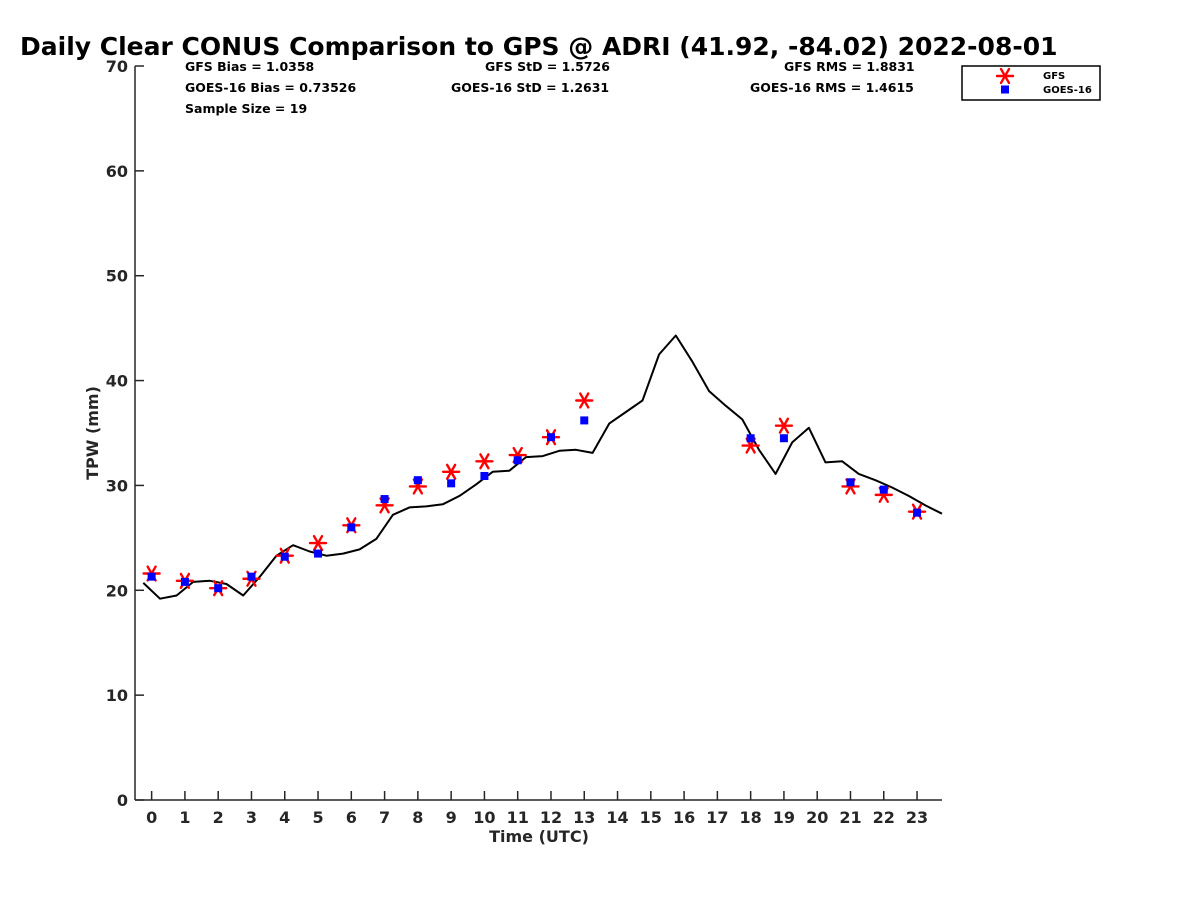 This screenshot has height=900, width=1200. I want to click on x-tick-label: 3, so click(251, 817).